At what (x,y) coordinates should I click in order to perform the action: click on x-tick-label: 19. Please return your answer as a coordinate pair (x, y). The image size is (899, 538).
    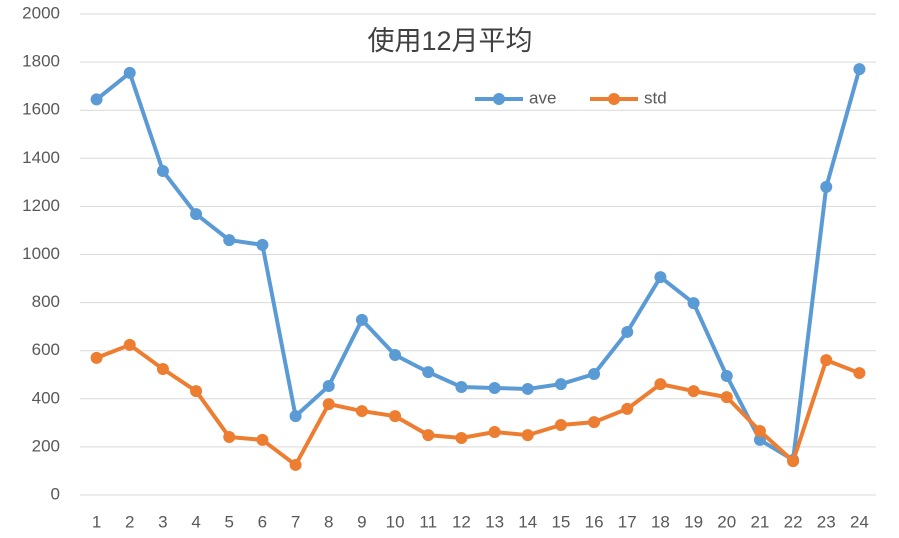
    Looking at the image, I should click on (693, 521).